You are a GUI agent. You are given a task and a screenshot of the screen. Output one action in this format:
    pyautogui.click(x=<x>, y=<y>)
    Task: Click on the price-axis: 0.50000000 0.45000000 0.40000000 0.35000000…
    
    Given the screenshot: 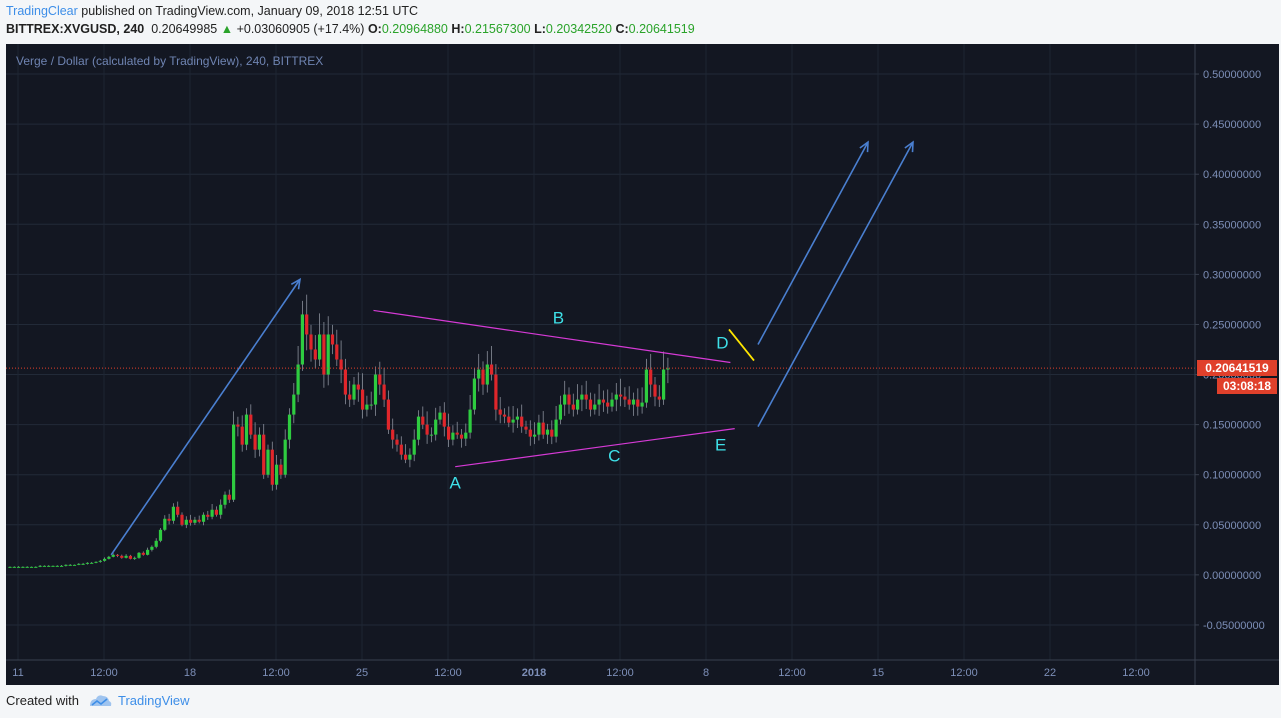 What is the action you would take?
    pyautogui.click(x=1230, y=350)
    